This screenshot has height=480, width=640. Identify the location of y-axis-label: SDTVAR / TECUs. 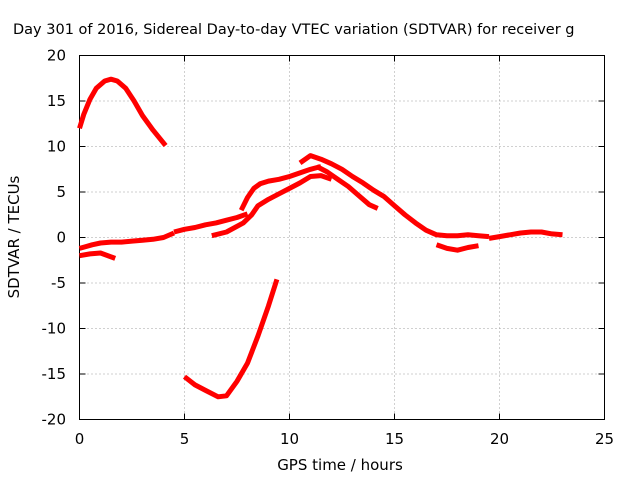
(14, 236).